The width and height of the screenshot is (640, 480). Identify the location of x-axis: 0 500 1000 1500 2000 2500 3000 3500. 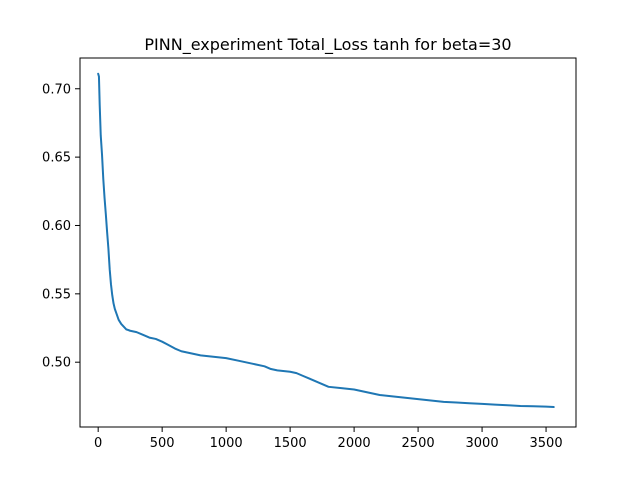
(328, 439).